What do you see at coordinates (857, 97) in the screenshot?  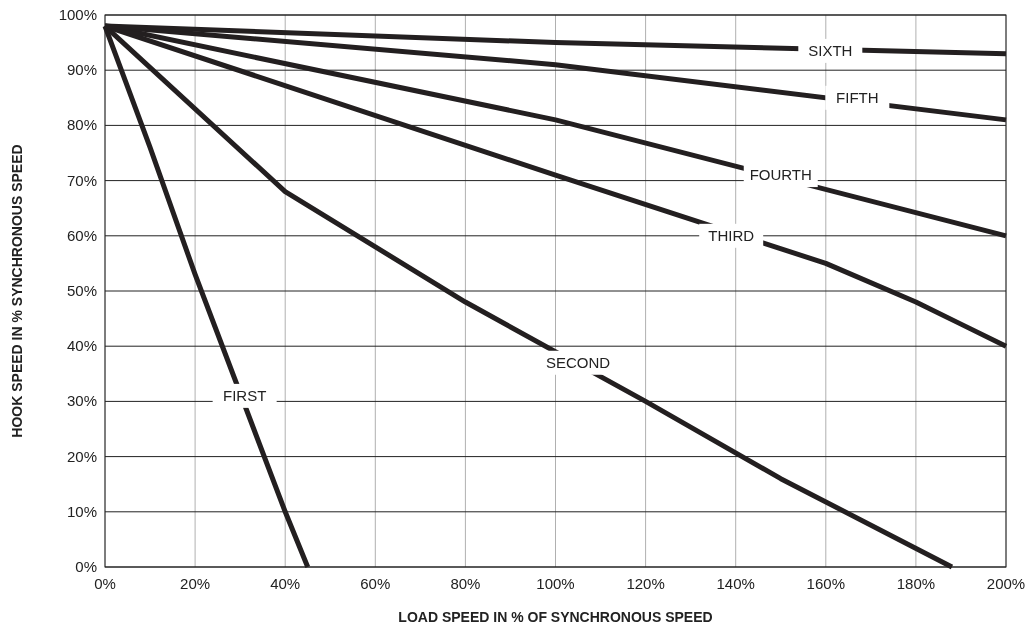 I see `annotation: FIFTH` at bounding box center [857, 97].